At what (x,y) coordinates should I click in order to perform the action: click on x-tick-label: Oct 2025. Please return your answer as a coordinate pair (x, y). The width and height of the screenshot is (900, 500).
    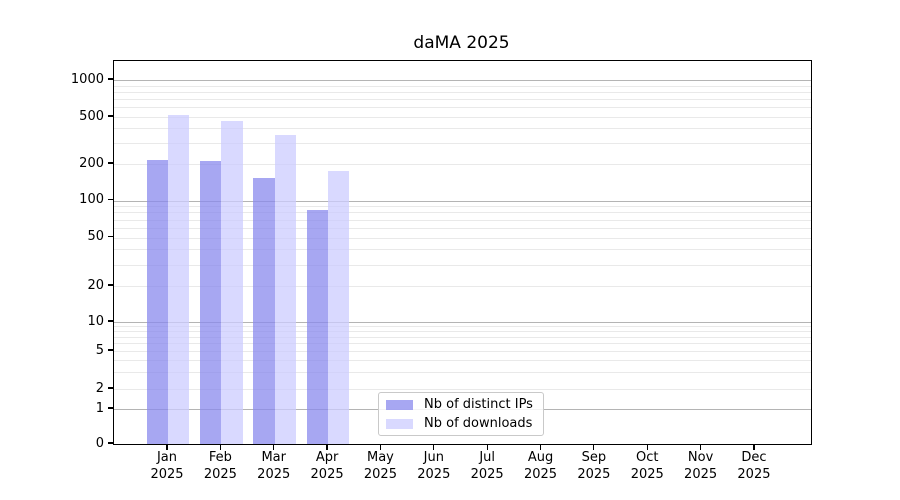
    Looking at the image, I should click on (647, 466).